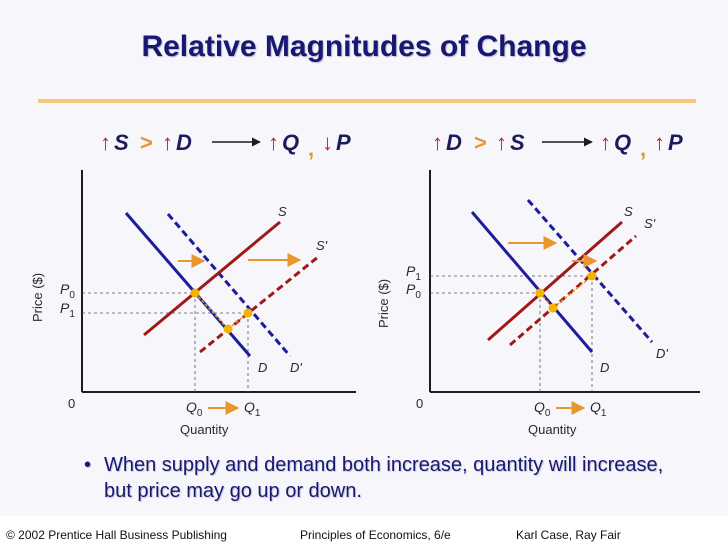  I want to click on right-origin-label: 0, so click(419, 403).